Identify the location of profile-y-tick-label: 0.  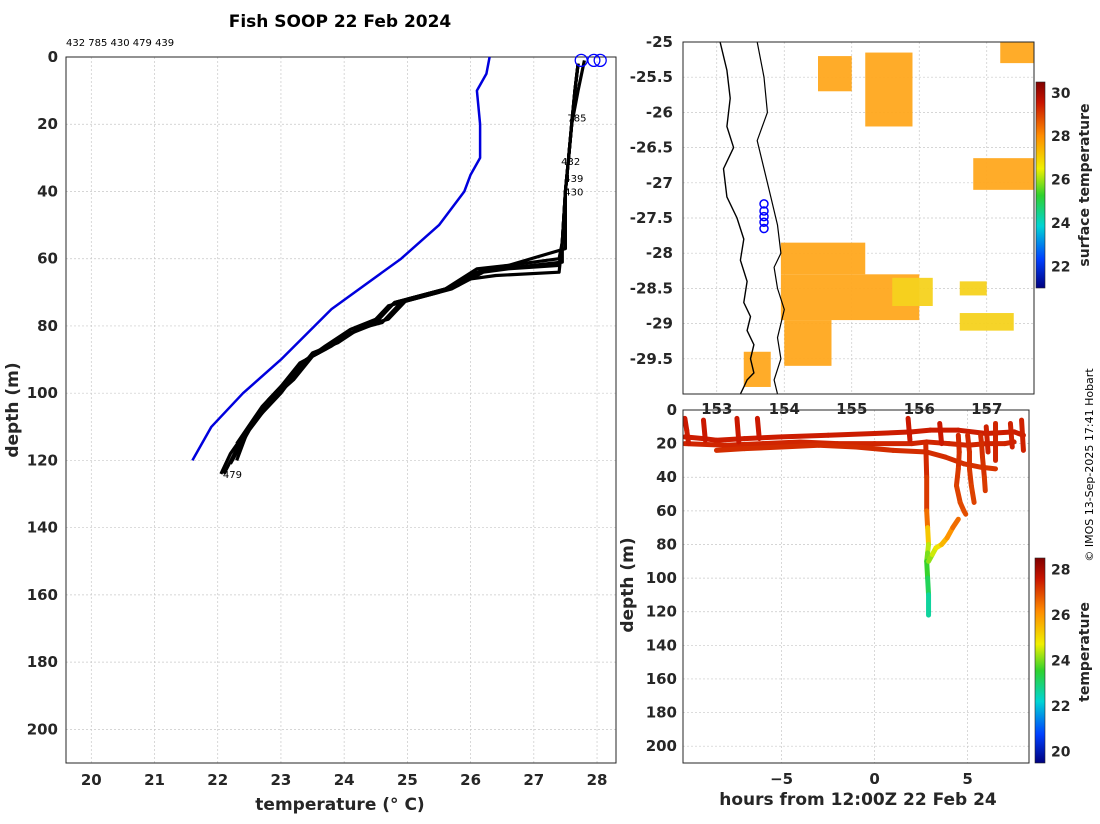
(53, 57).